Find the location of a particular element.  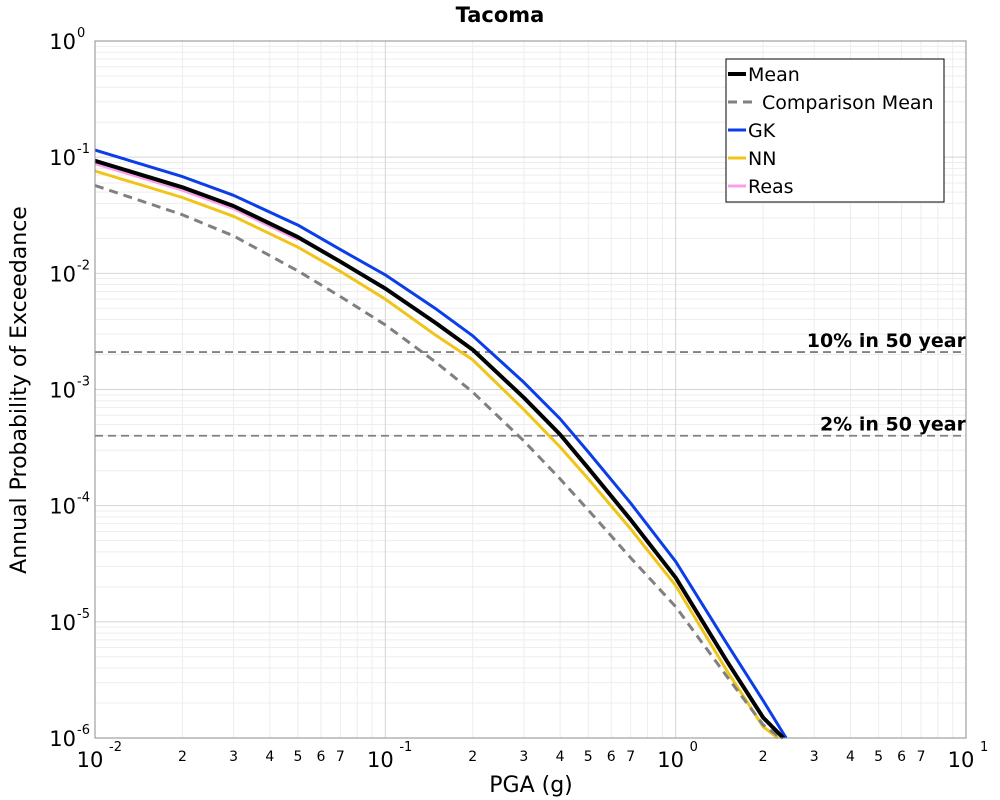

series-line-reas is located at coordinates (196, 201).